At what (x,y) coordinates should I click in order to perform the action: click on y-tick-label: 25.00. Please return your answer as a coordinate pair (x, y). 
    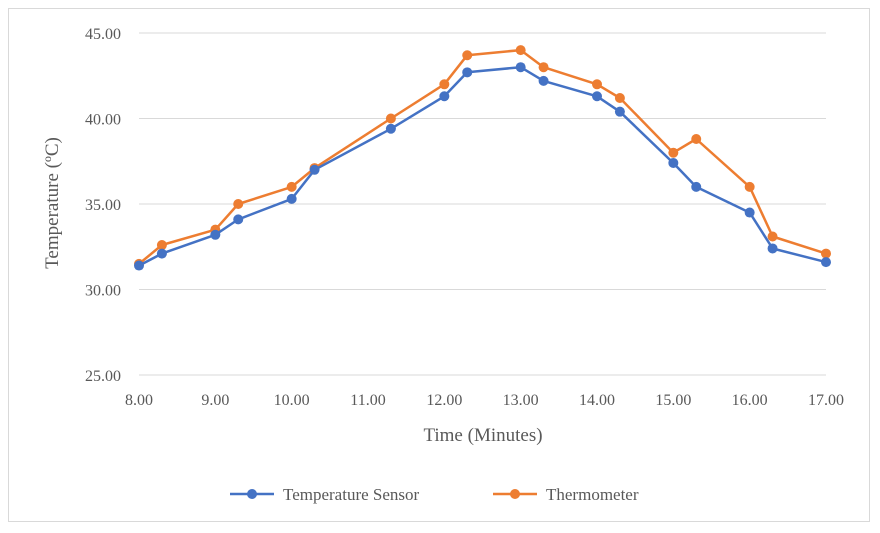
    Looking at the image, I should click on (103, 376).